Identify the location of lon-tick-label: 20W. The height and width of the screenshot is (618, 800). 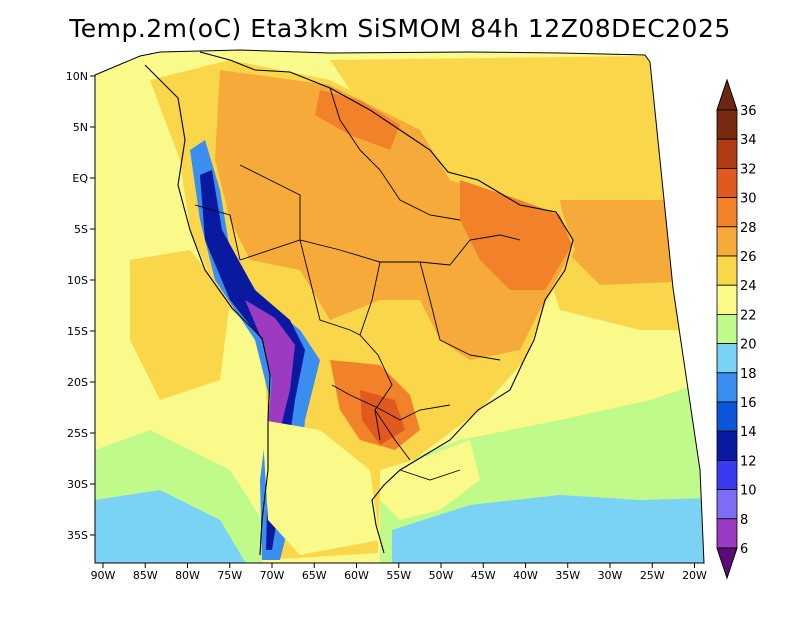
(694, 575).